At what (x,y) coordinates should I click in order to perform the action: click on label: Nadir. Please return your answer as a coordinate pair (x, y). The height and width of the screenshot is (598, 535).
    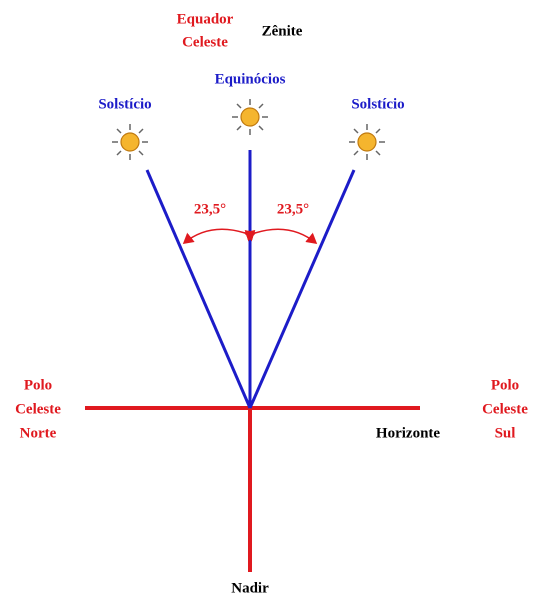
    Looking at the image, I should click on (250, 588).